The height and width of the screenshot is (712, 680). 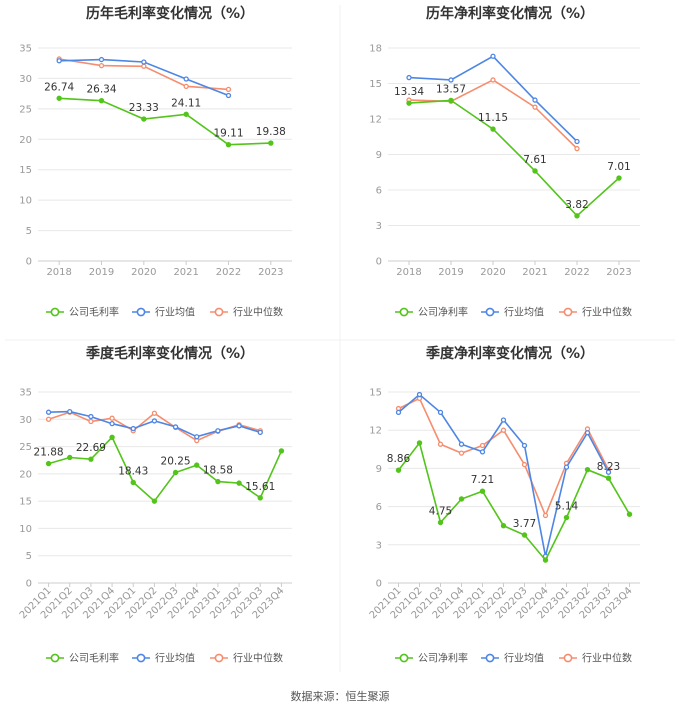 I want to click on y-tick-label: 15, so click(x=375, y=84).